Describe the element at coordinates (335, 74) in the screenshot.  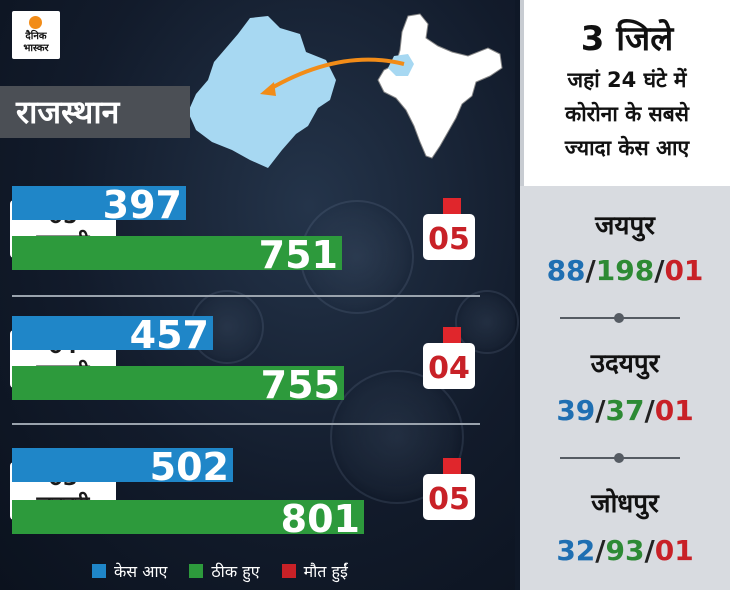
I see `arrow-graphic` at that location.